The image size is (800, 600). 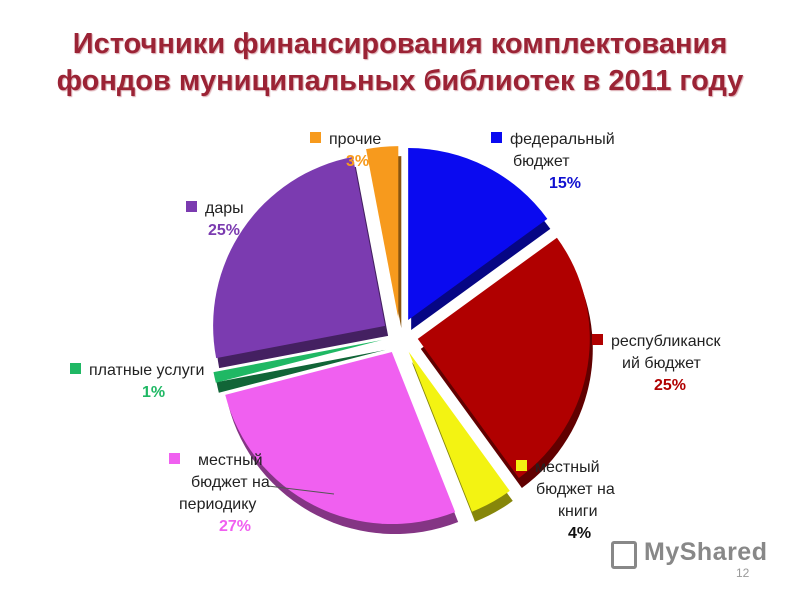 What do you see at coordinates (298, 361) in the screenshot?
I see `pie-slice-top-paid-services` at bounding box center [298, 361].